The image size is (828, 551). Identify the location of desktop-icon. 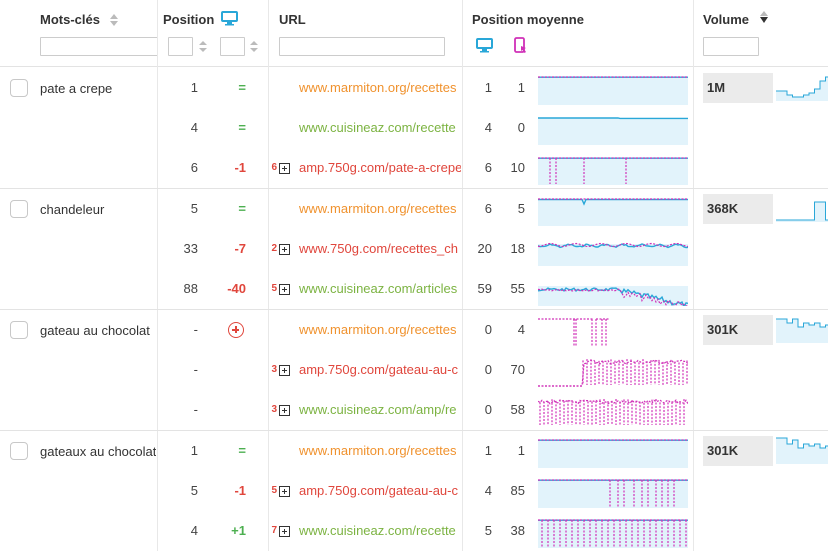
(229, 18).